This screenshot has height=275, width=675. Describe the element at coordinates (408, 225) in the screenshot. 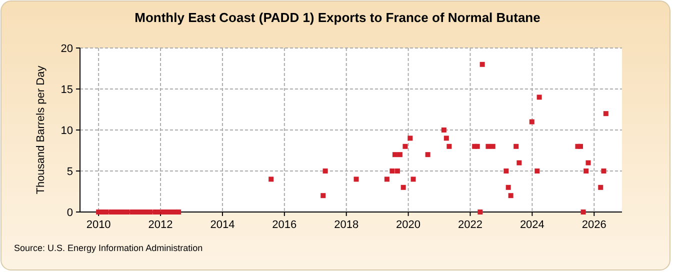

I see `x-tick-label: 2020` at that location.